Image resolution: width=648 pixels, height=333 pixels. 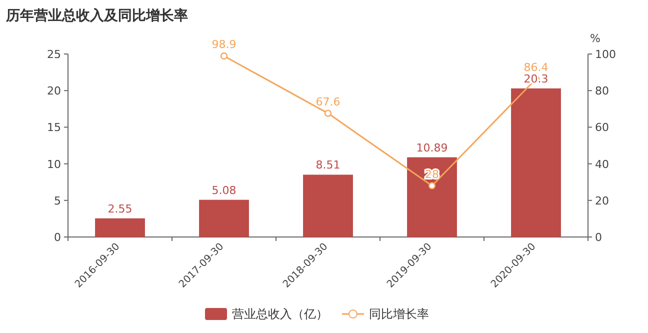 What do you see at coordinates (57, 237) in the screenshot?
I see `y-tick-label: 0` at bounding box center [57, 237].